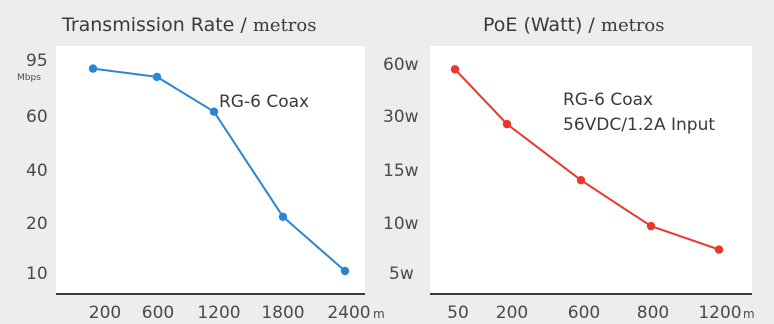  I want to click on y-unit-label: Mbps, so click(29, 78).